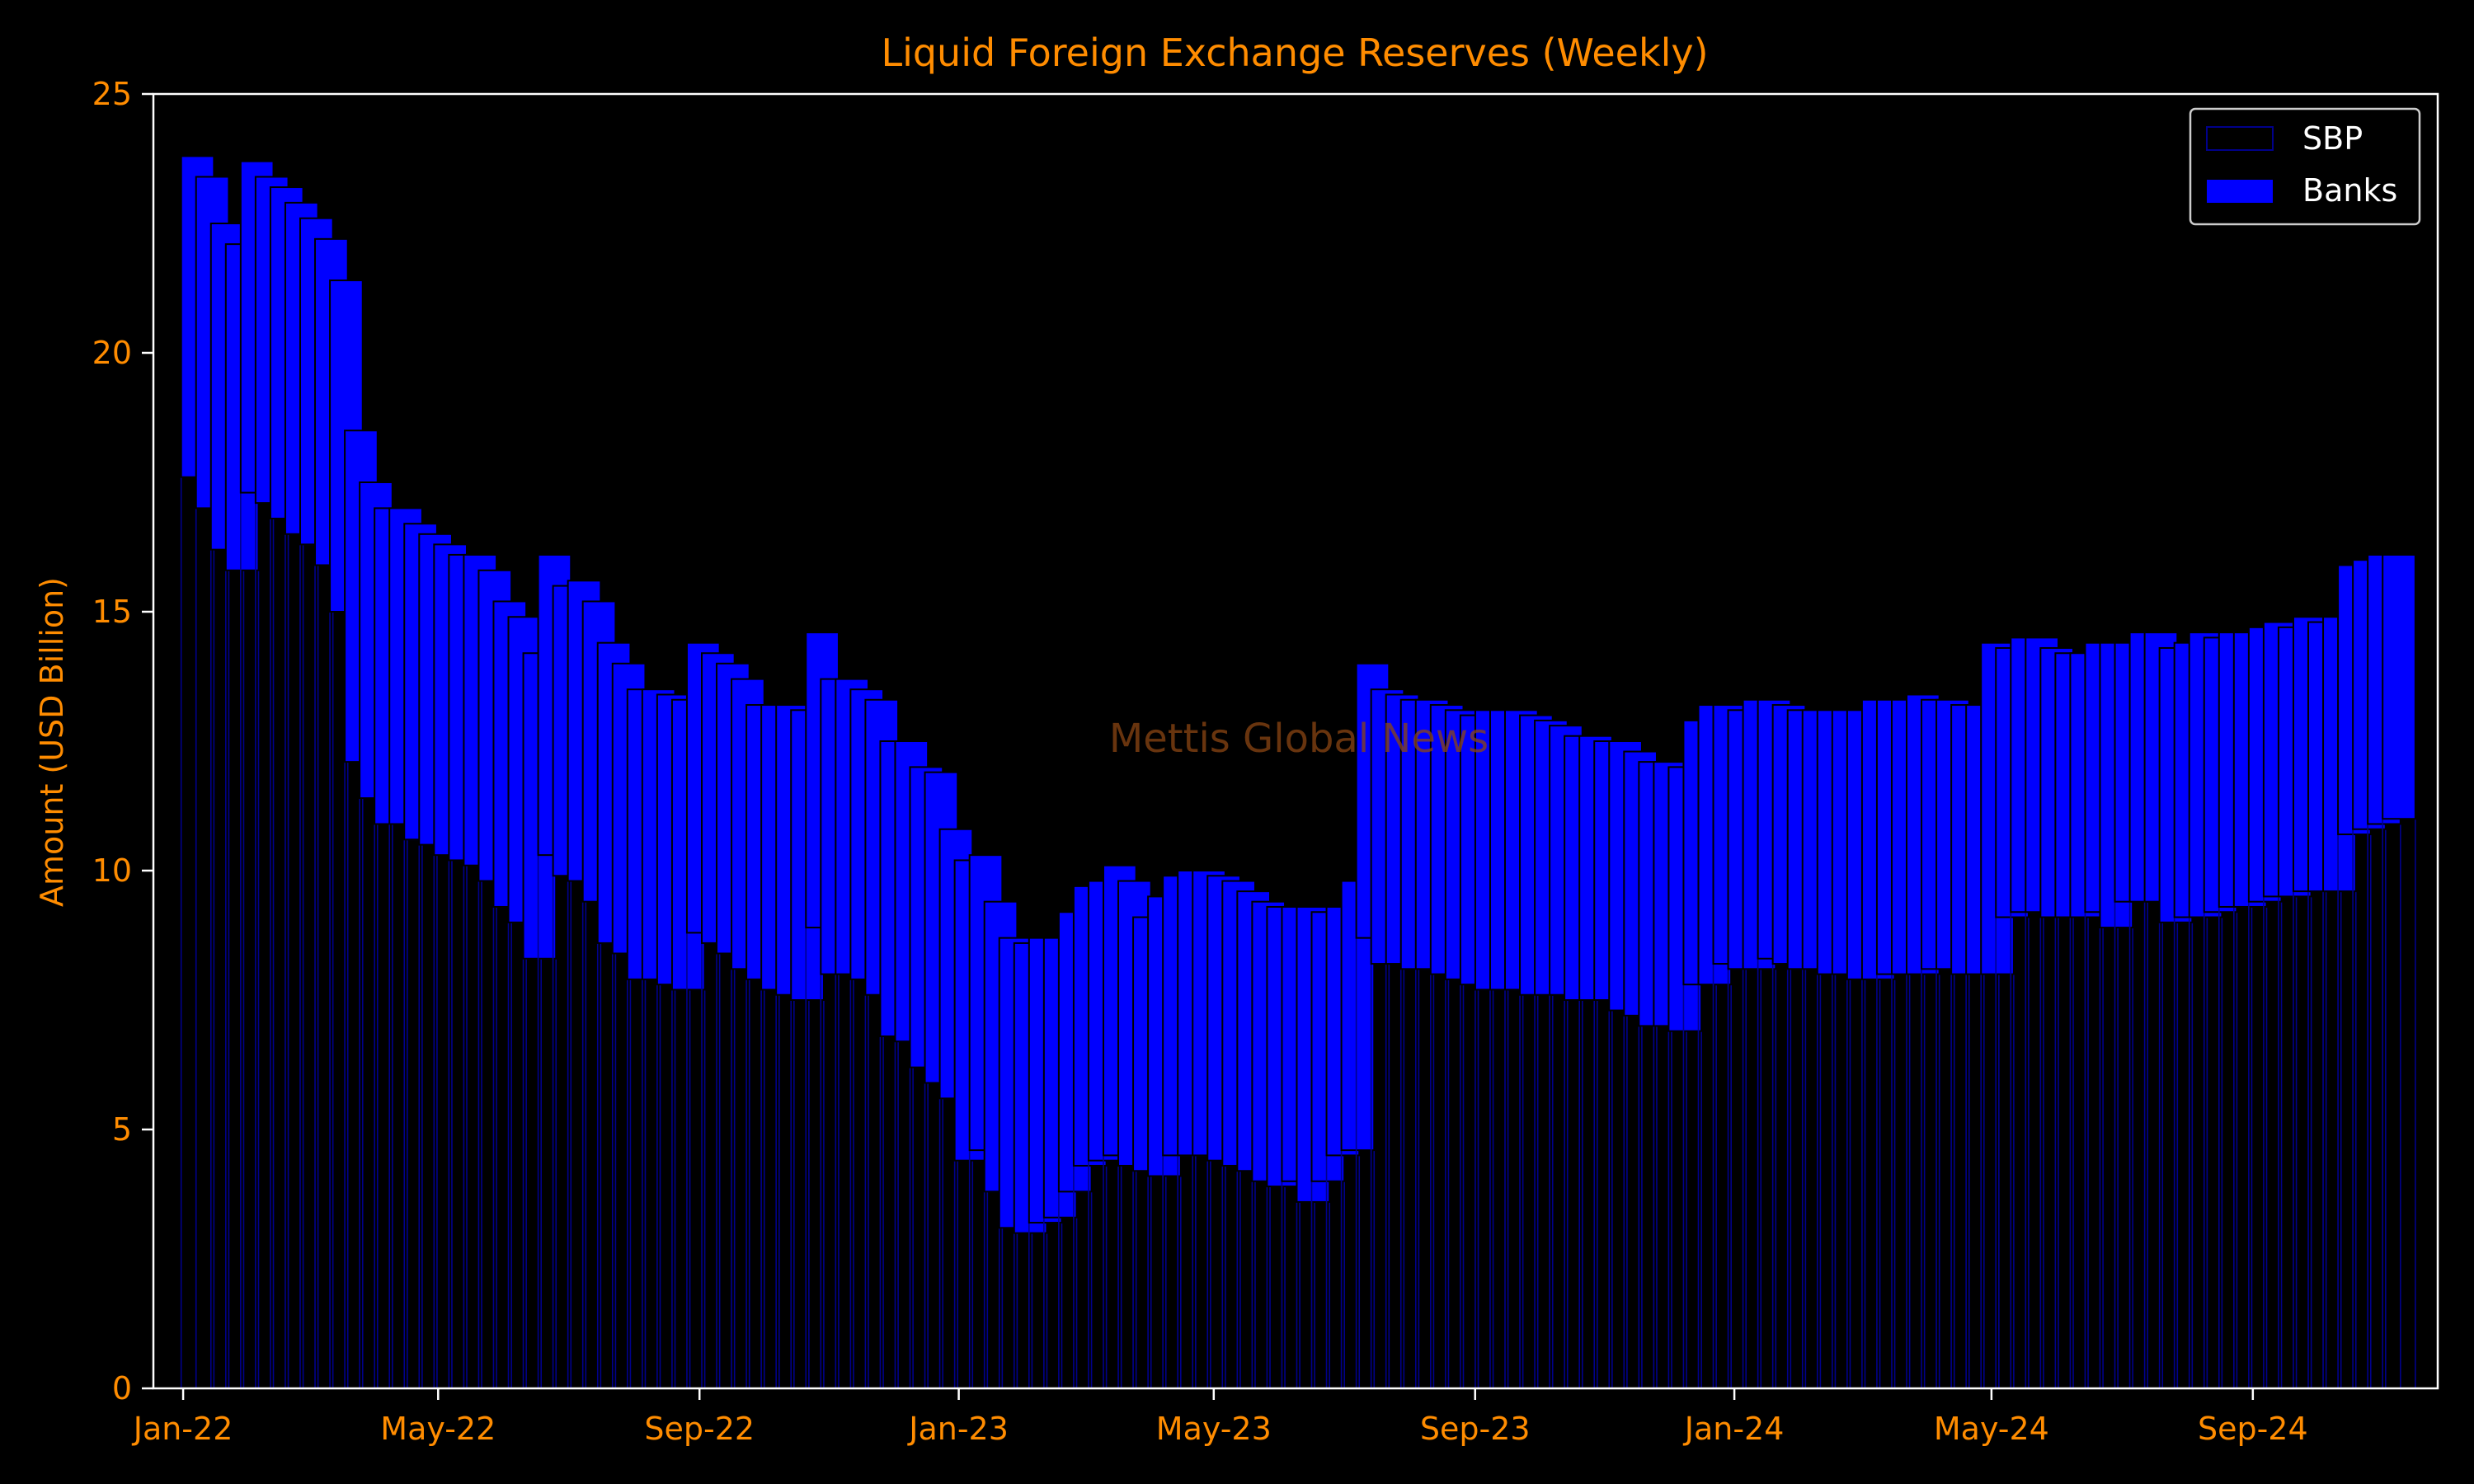  Describe the element at coordinates (1734, 1429) in the screenshot. I see `x-tick-label: Jan-24` at that location.